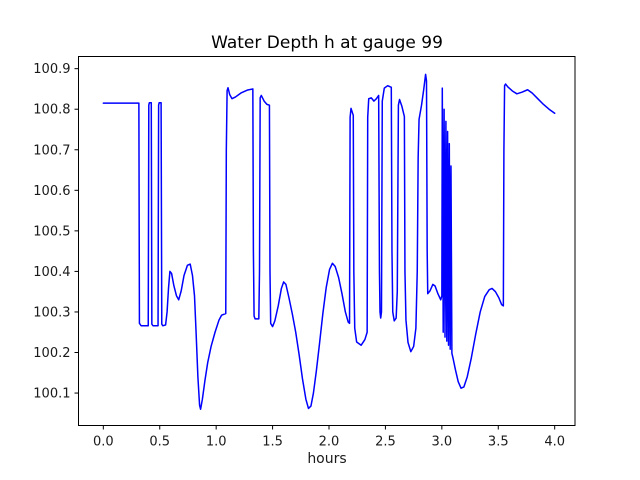  What do you see at coordinates (326, 459) in the screenshot?
I see `x-axis-label: hours` at bounding box center [326, 459].